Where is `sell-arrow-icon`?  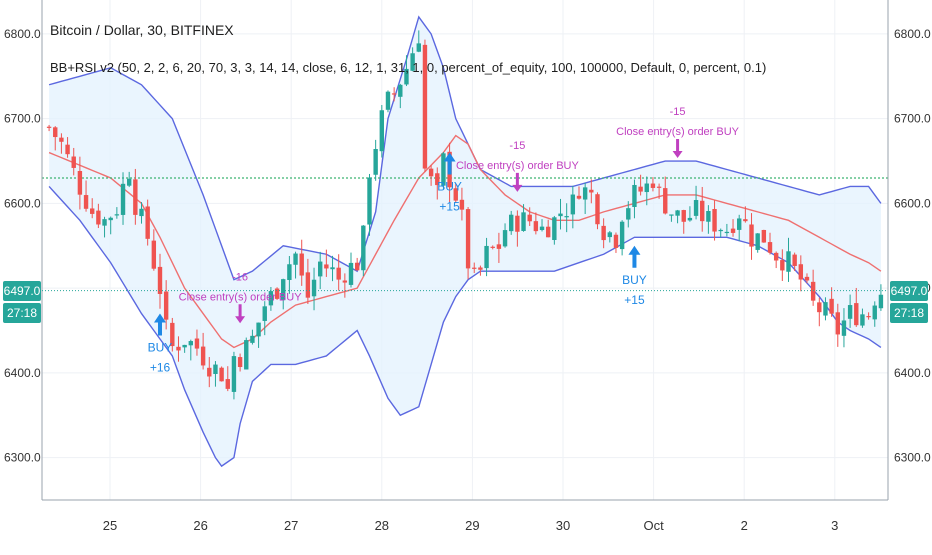 sell-arrow-icon is located at coordinates (517, 182).